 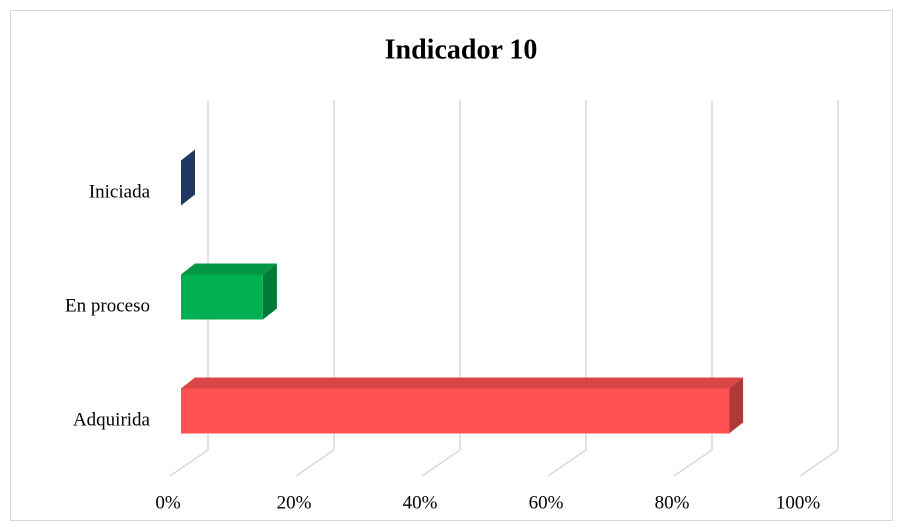 What do you see at coordinates (420, 502) in the screenshot?
I see `x-tick-label: 40%` at bounding box center [420, 502].